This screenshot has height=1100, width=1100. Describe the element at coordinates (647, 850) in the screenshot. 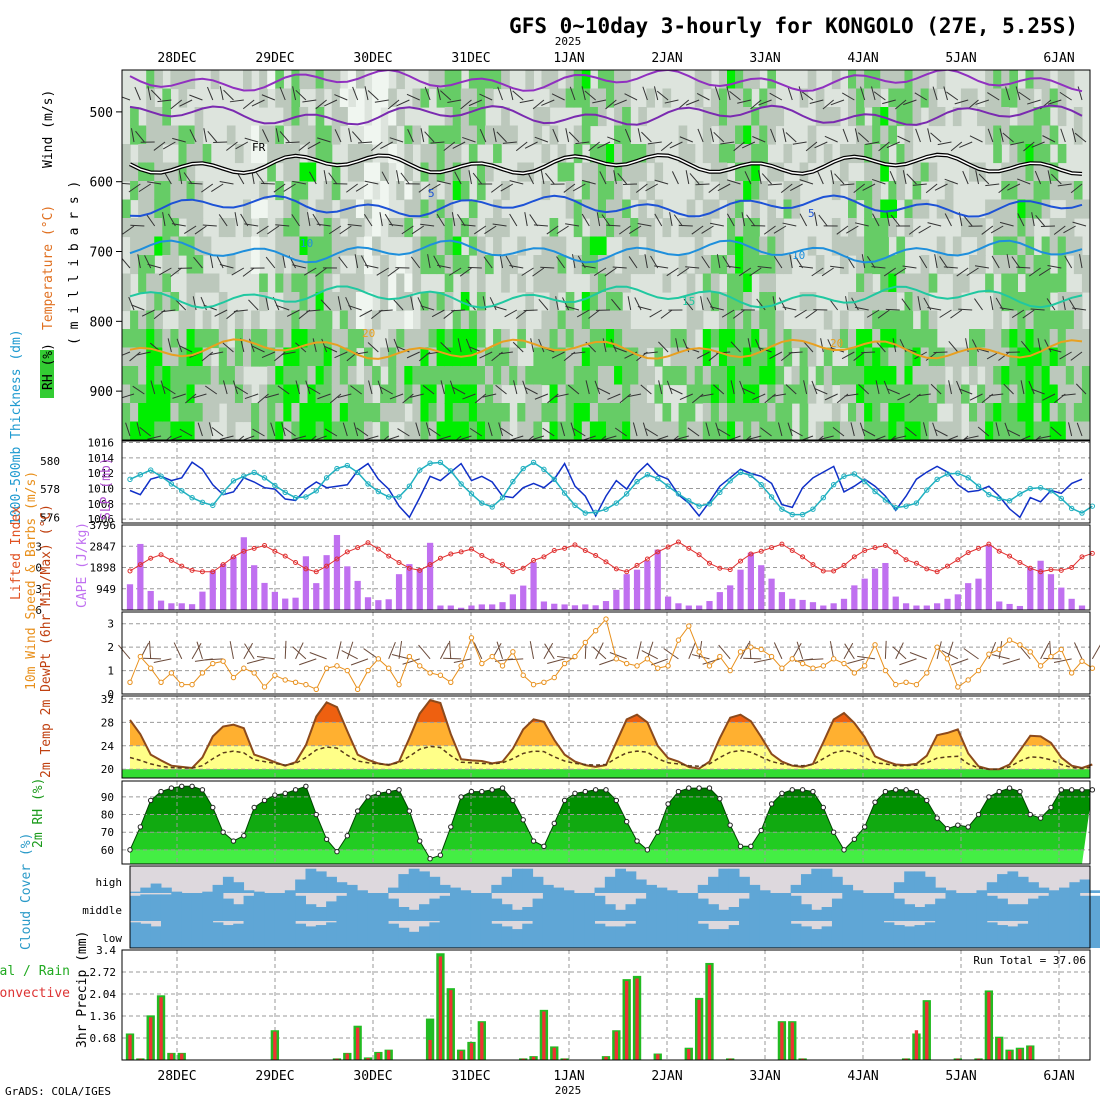

I see `rh-point` at that location.